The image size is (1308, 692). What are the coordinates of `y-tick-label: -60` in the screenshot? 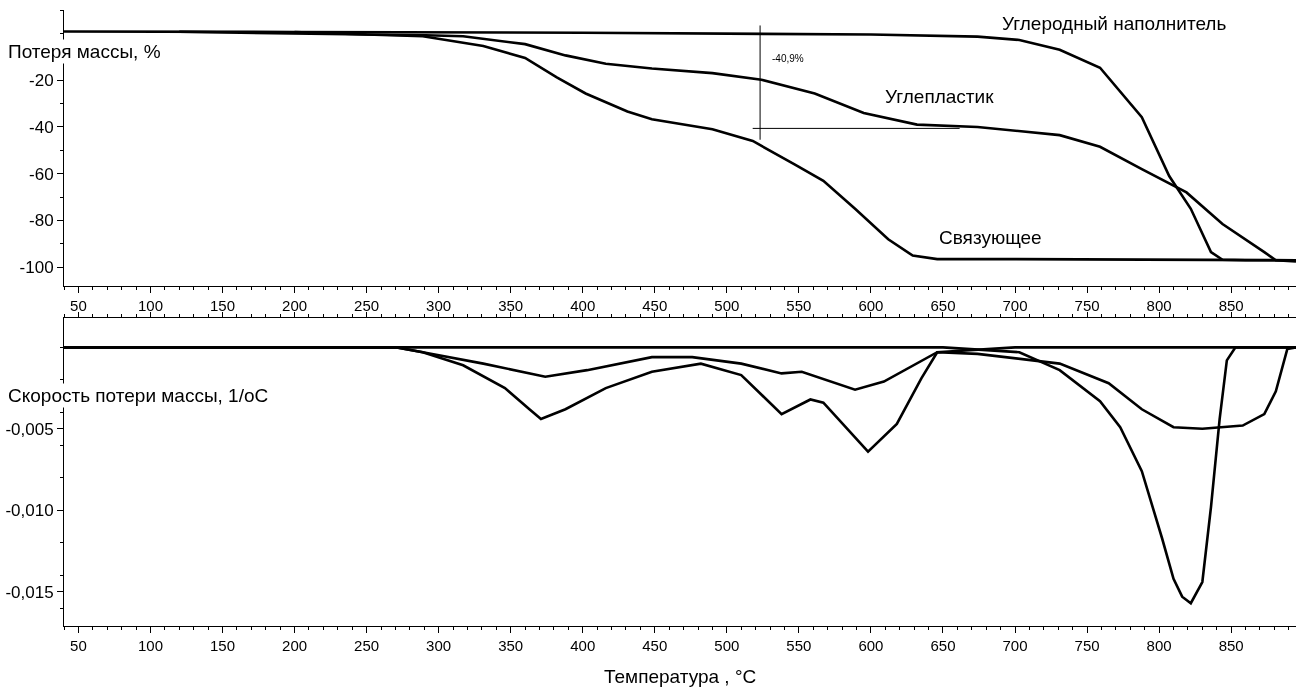 It's located at (41, 174).